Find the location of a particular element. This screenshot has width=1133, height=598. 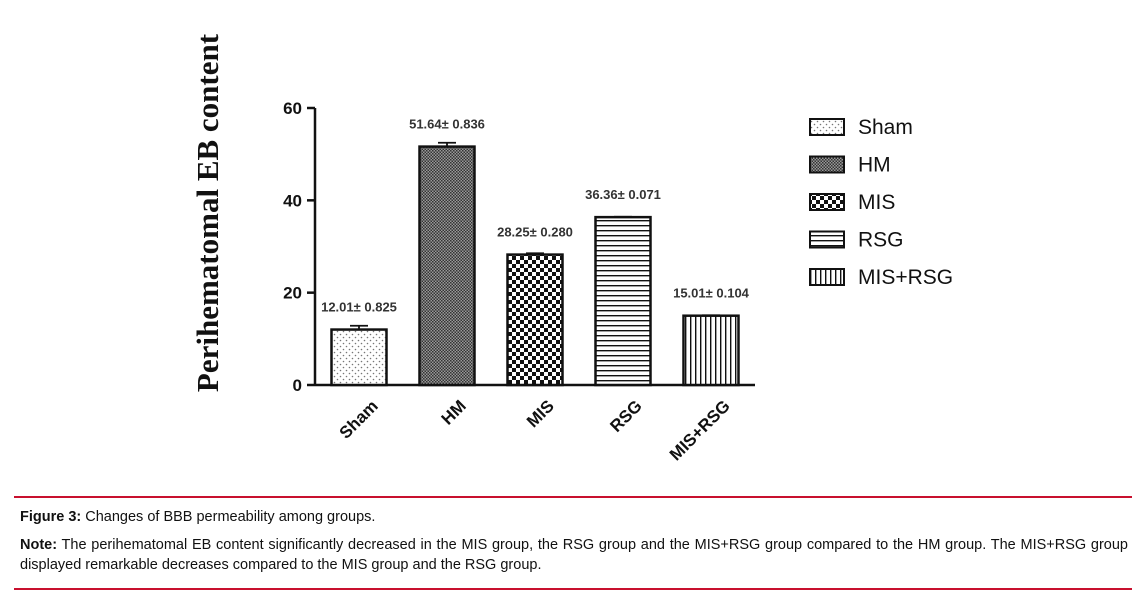

bottom-rule is located at coordinates (573, 589).